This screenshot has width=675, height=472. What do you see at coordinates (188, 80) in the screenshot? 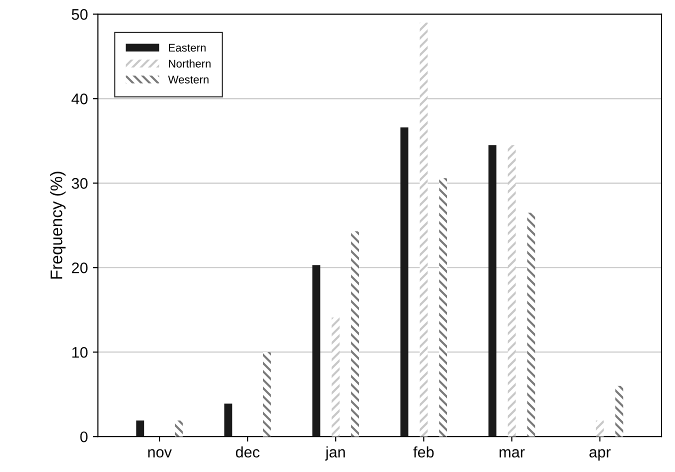
I see `legend-label: Western` at bounding box center [188, 80].